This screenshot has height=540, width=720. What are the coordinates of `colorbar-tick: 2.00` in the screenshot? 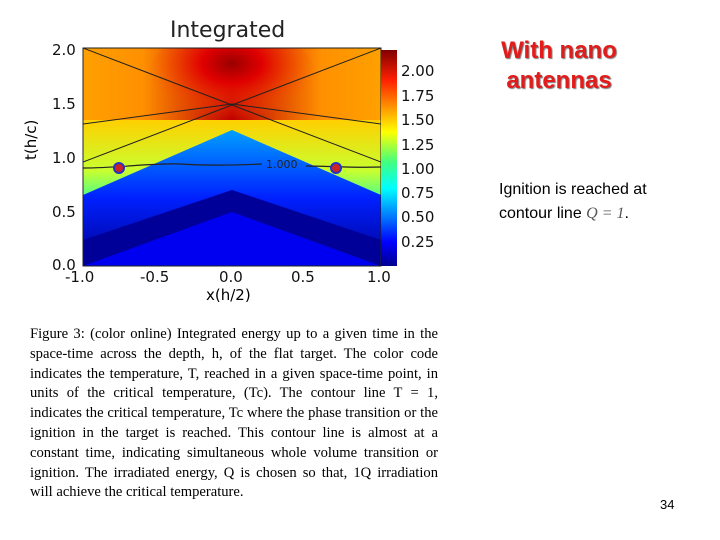 It's located at (418, 71).